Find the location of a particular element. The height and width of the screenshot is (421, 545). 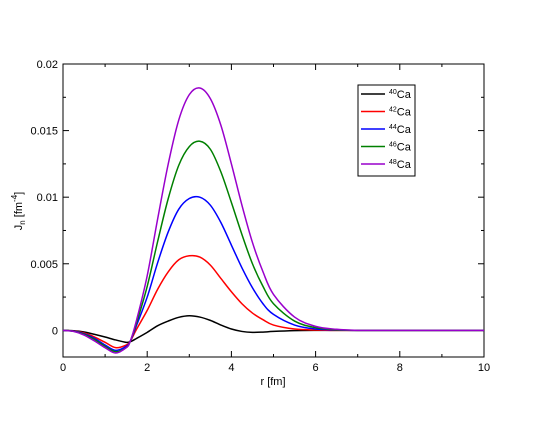

legend-entry-sup: 48 is located at coordinates (393, 162).